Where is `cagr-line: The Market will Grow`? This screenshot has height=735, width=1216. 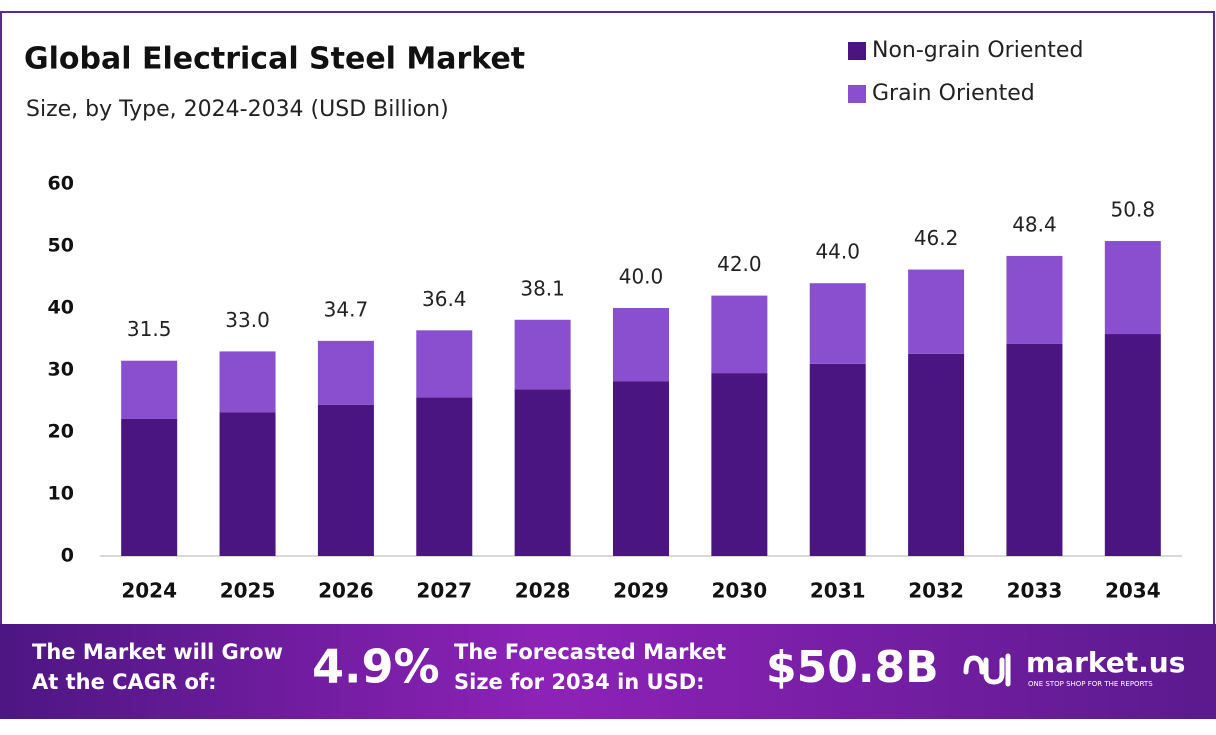 cagr-line: The Market will Grow is located at coordinates (157, 652).